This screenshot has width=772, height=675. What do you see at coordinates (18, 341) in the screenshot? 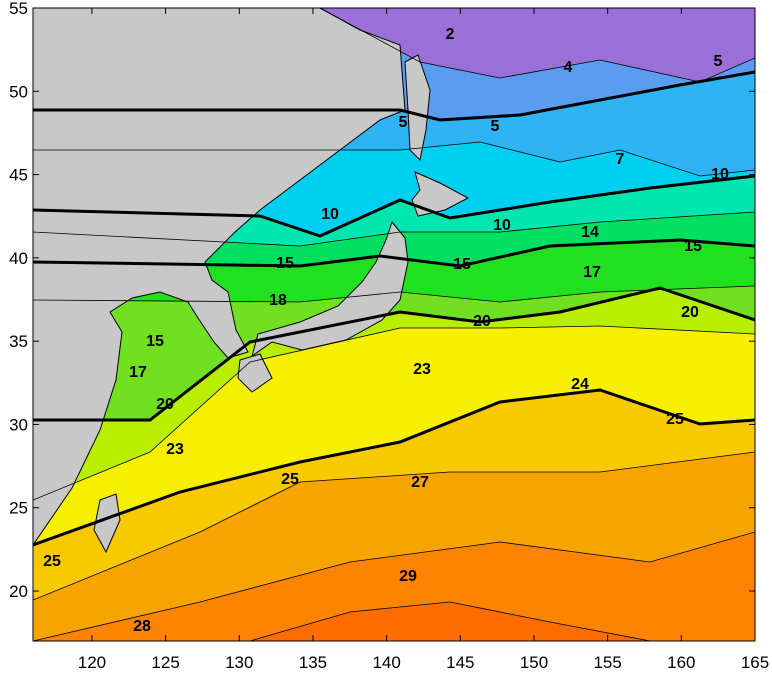
I see `y-tick-label: 35` at bounding box center [18, 341].